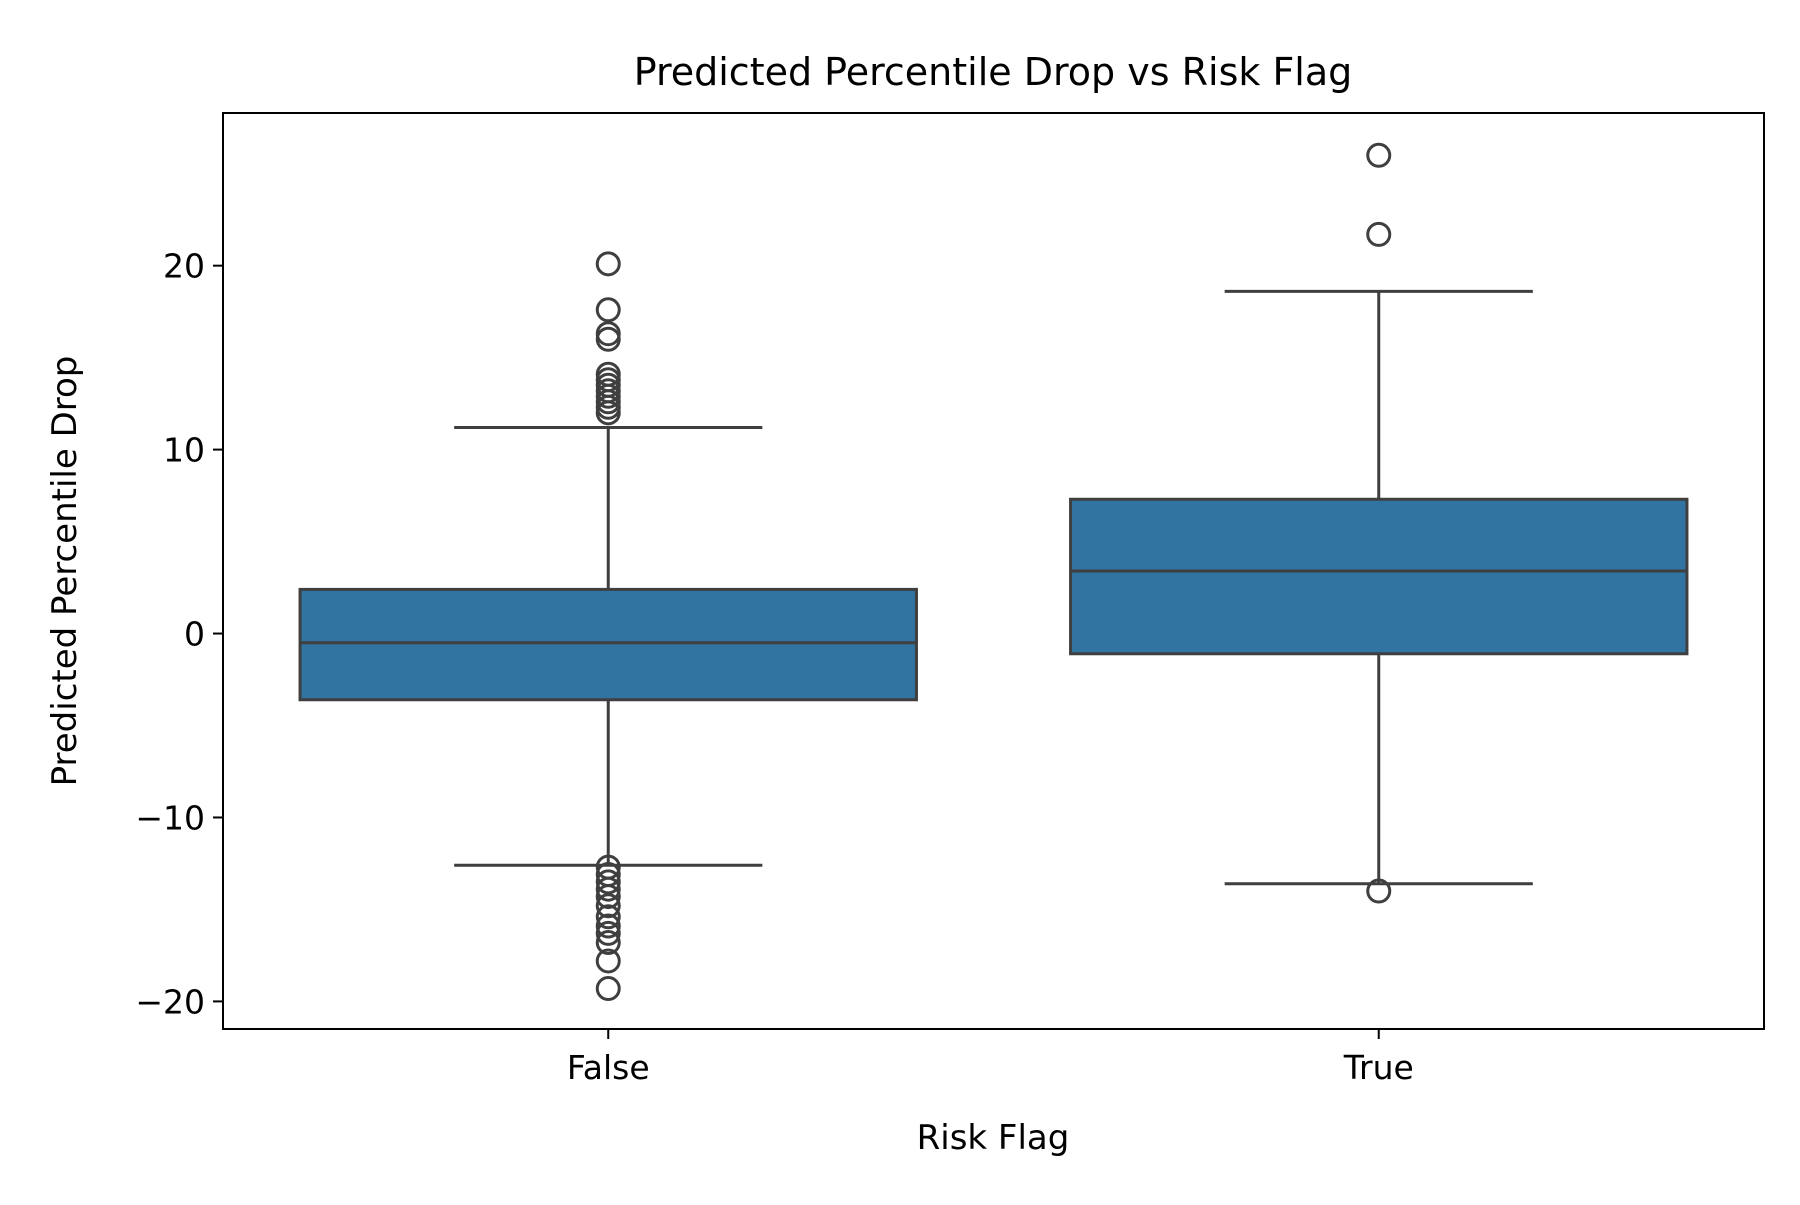 Image resolution: width=1800 pixels, height=1205 pixels. I want to click on chart-title: Predicted Percentile Drop vs Risk Flag, so click(993, 72).